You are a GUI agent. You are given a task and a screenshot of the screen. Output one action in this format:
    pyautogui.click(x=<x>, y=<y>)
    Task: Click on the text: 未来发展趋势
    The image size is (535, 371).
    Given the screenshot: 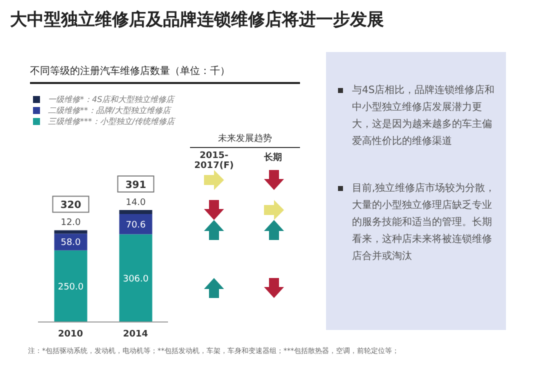 What is the action you would take?
    pyautogui.click(x=245, y=140)
    